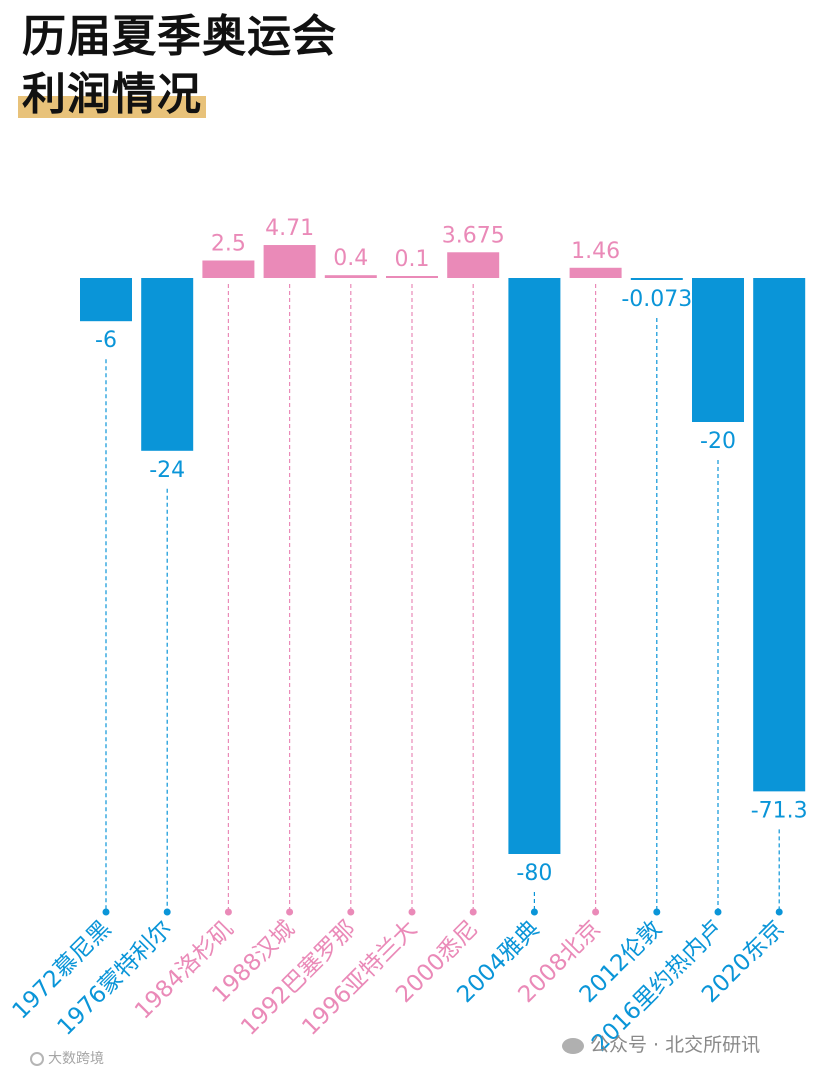 The image size is (813, 1075). What do you see at coordinates (534, 566) in the screenshot?
I see `bar-2004雅典` at bounding box center [534, 566].